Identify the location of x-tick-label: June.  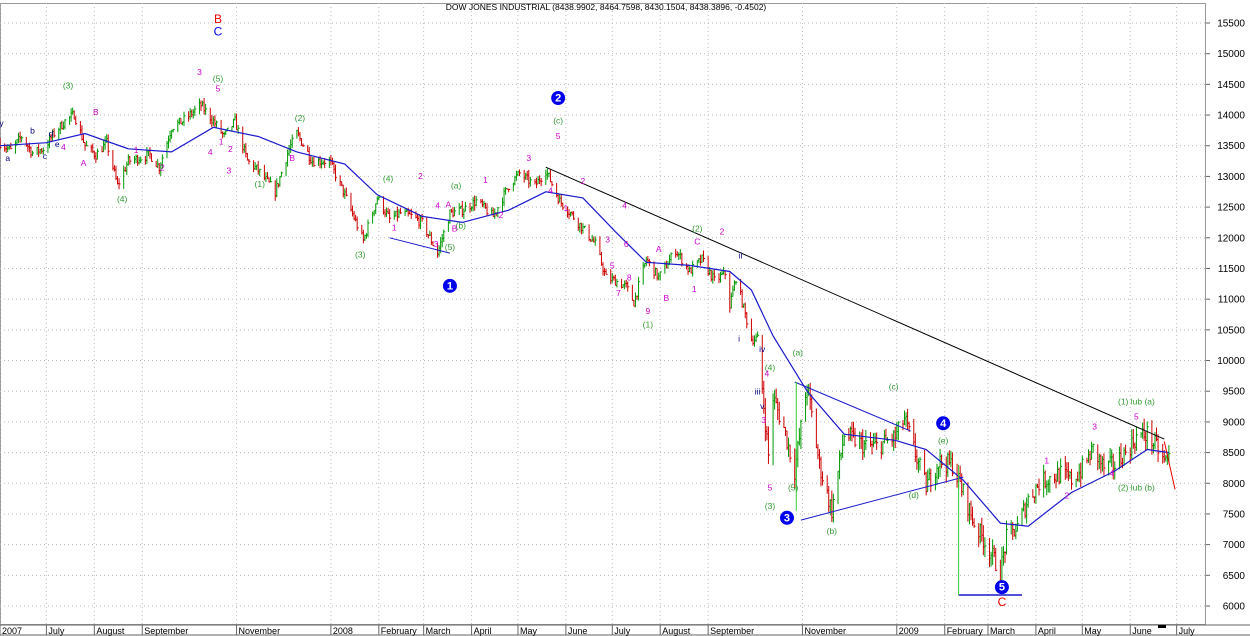
(1142, 631).